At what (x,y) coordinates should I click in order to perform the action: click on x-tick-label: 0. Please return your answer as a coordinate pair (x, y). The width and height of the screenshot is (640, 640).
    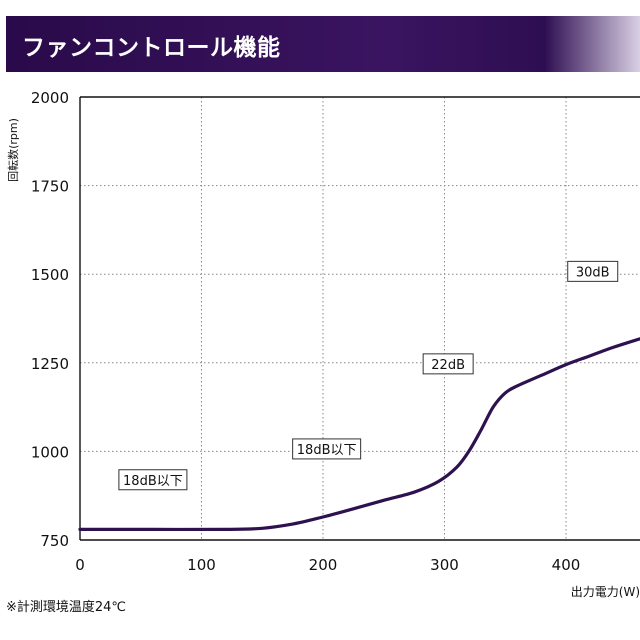
    Looking at the image, I should click on (80, 565).